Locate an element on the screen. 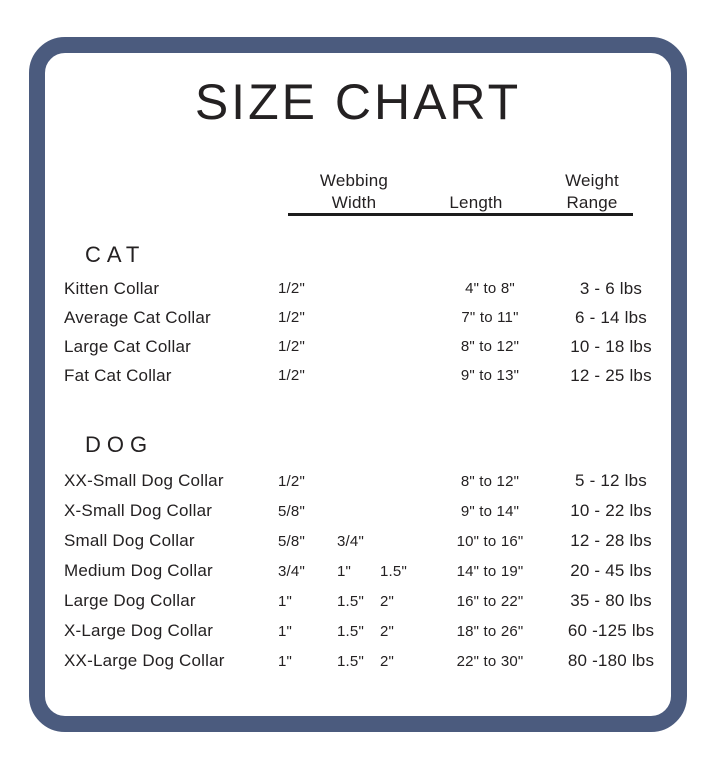 This screenshot has height=765, width=720. length-value: 9" to 14" is located at coordinates (490, 511).